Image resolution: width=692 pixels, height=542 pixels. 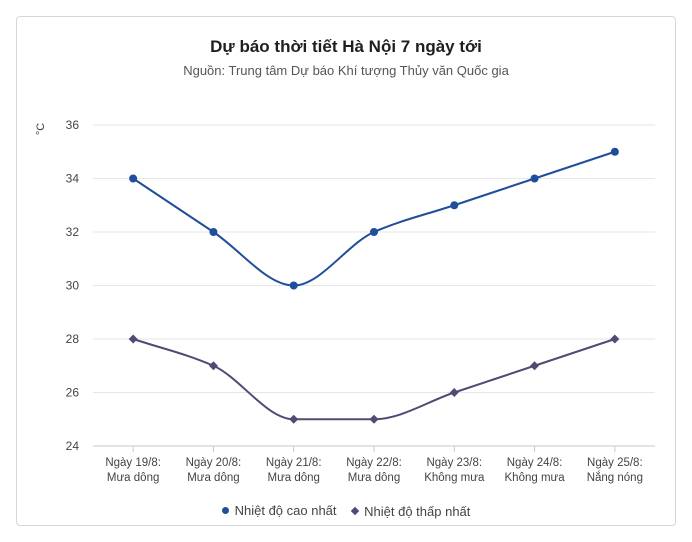 I want to click on x-tick-label: Ngày 24/8: Không mưa, so click(x=535, y=470).